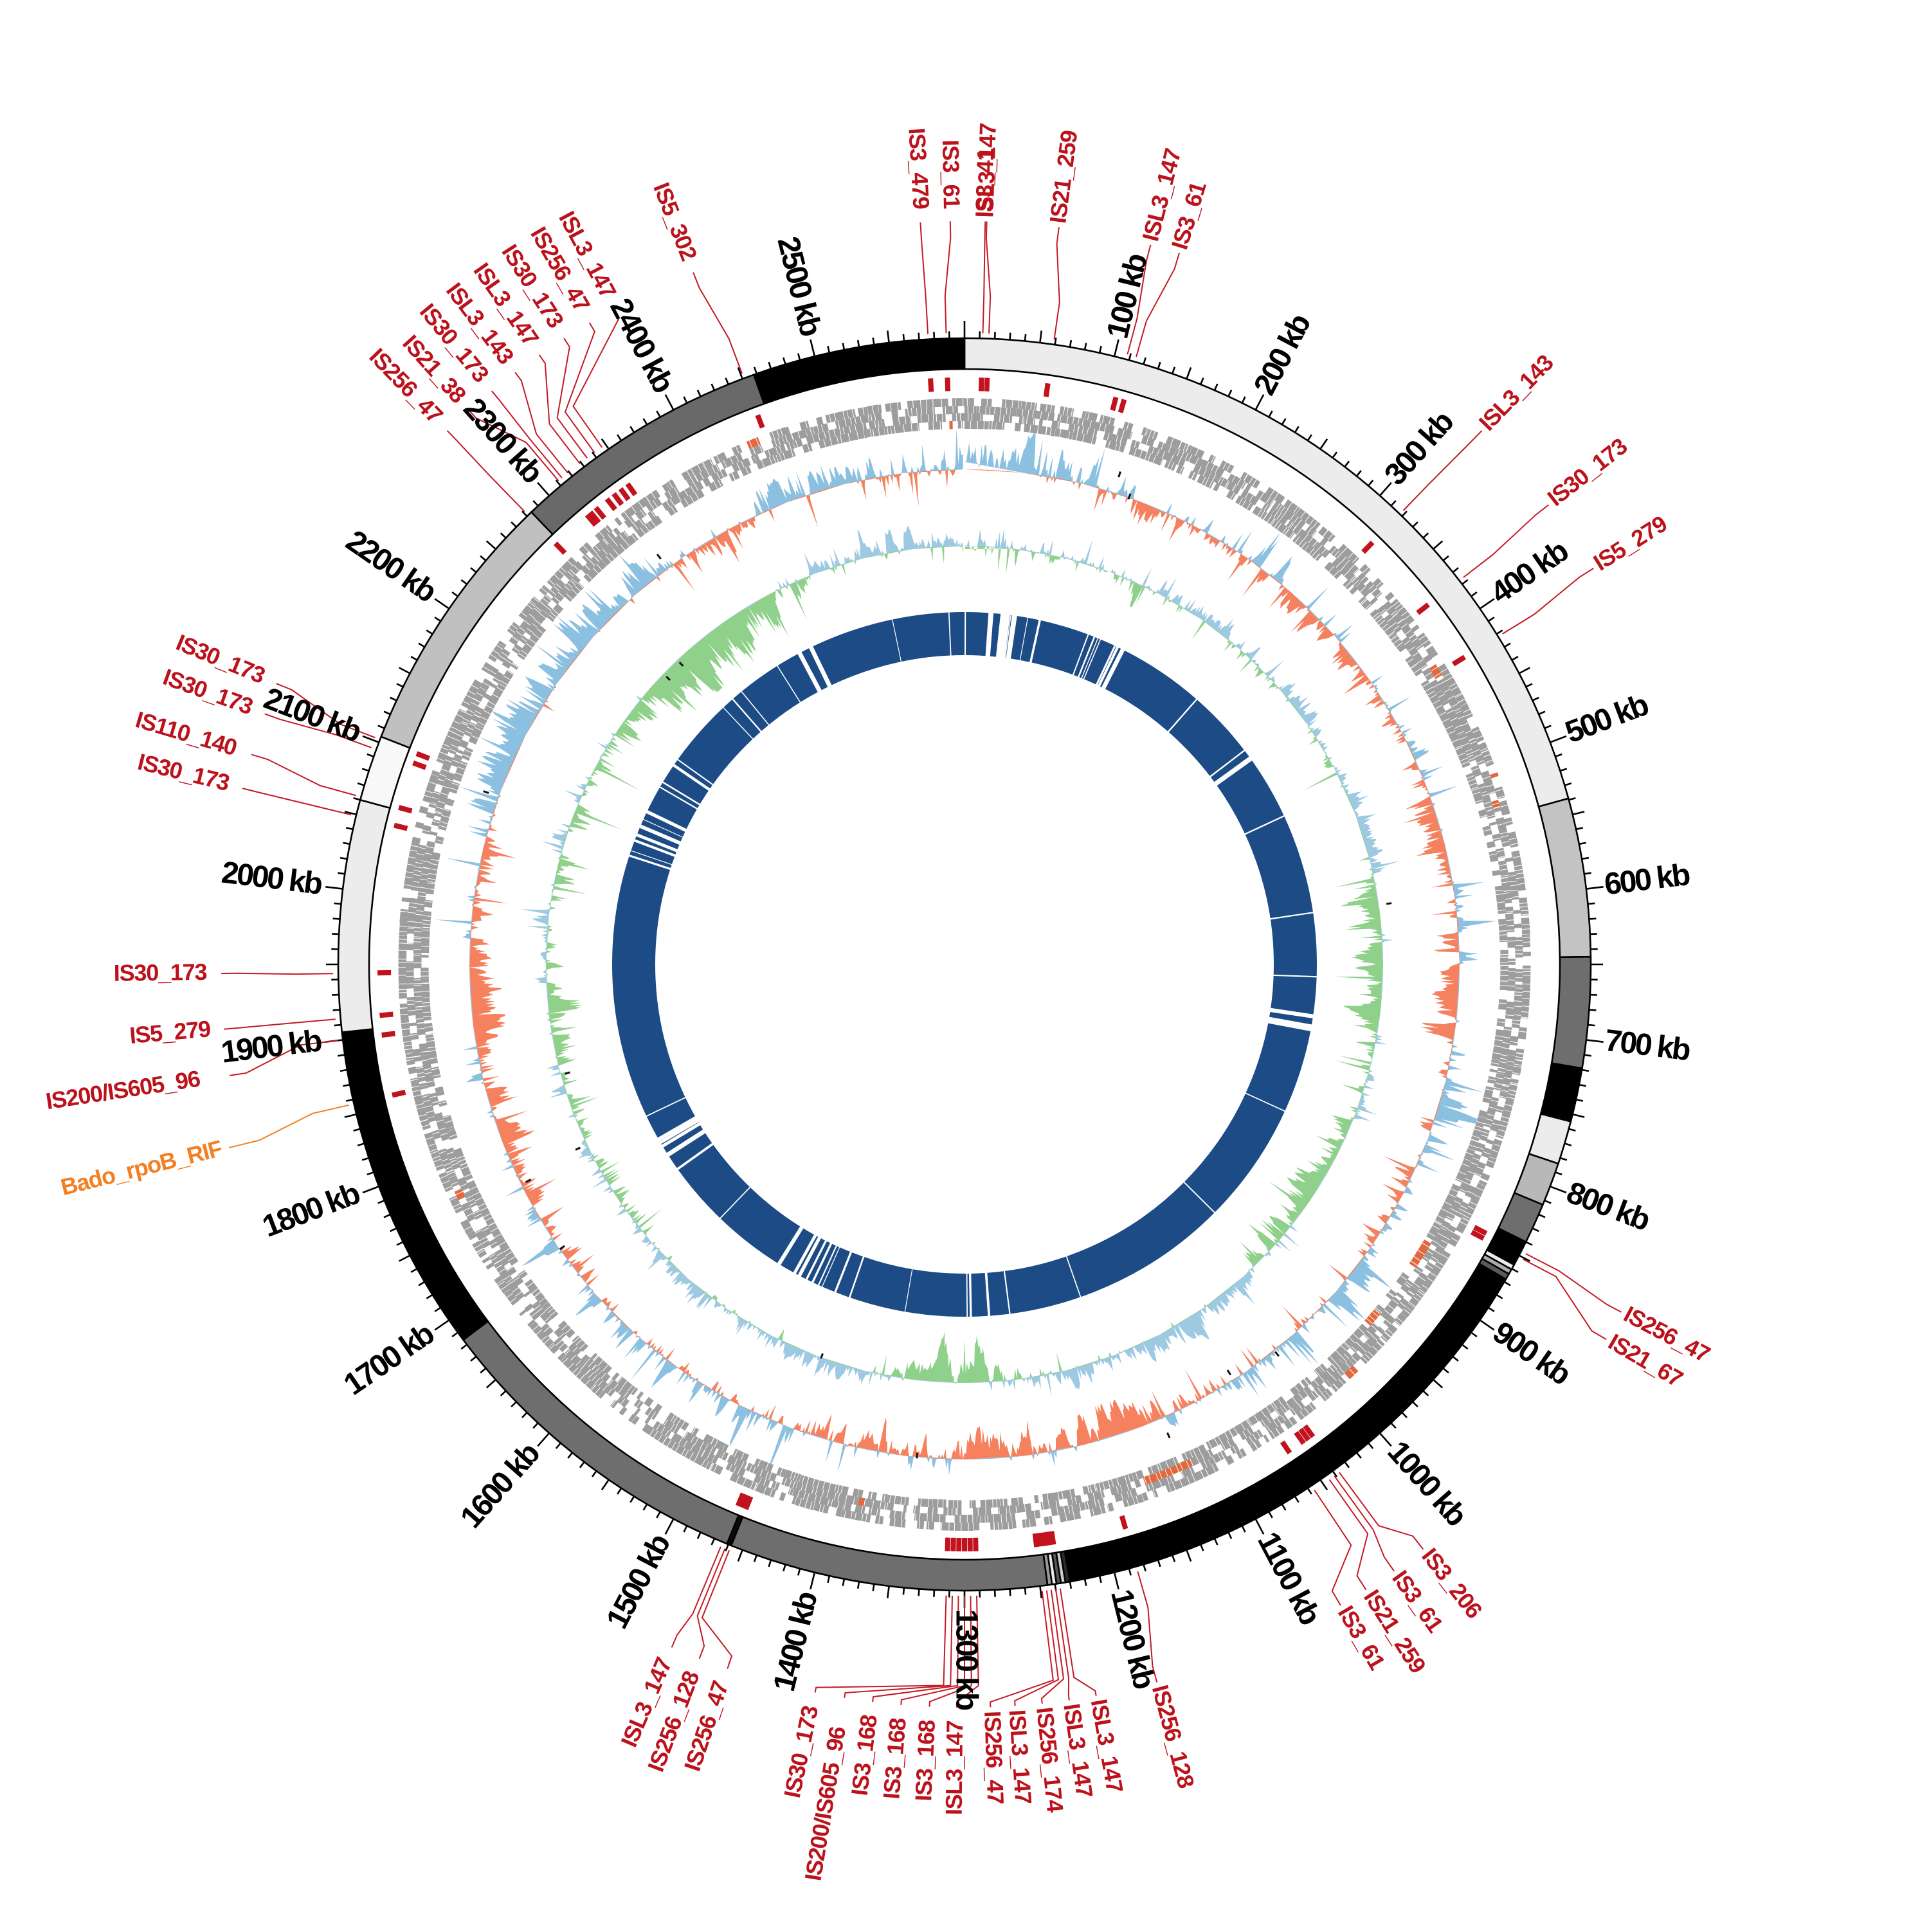 The image size is (1929, 1932). I want to click on svg-text: IS256_47, so click(994, 1757).